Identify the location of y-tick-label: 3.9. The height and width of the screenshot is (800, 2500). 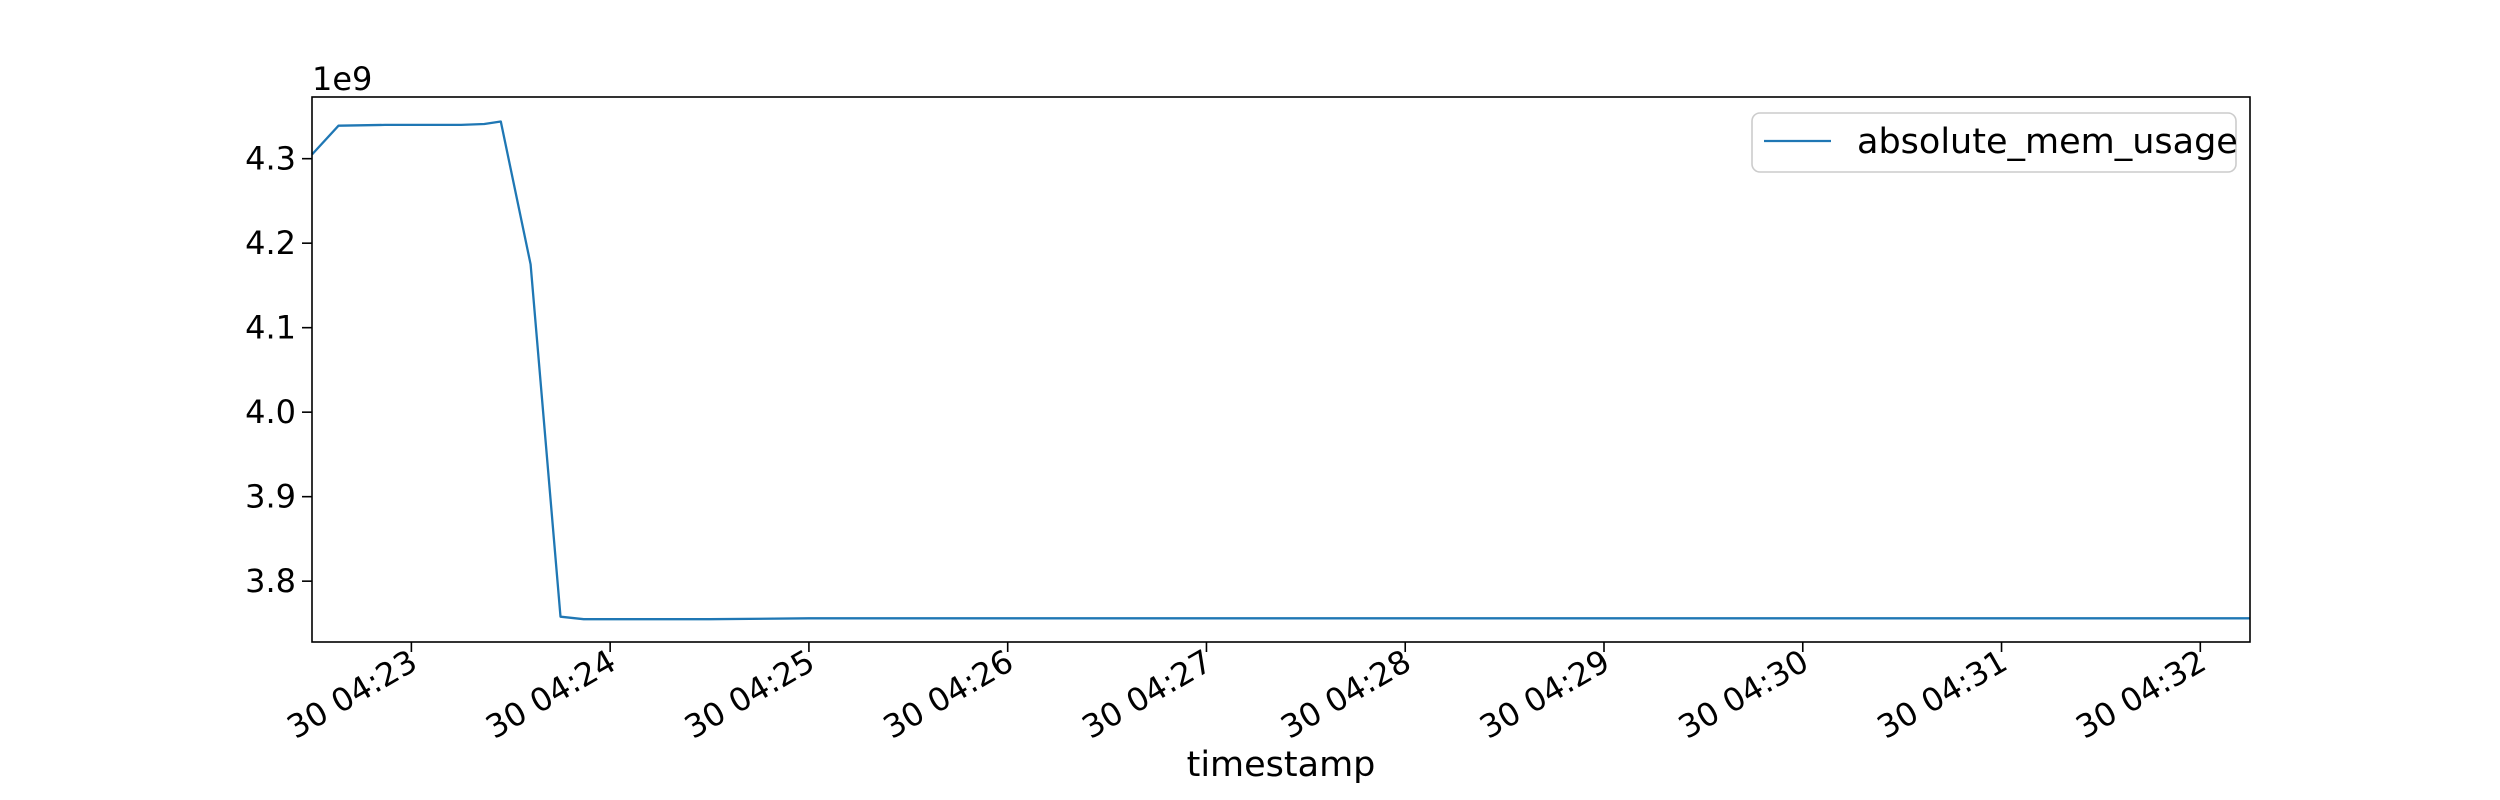
(270, 497).